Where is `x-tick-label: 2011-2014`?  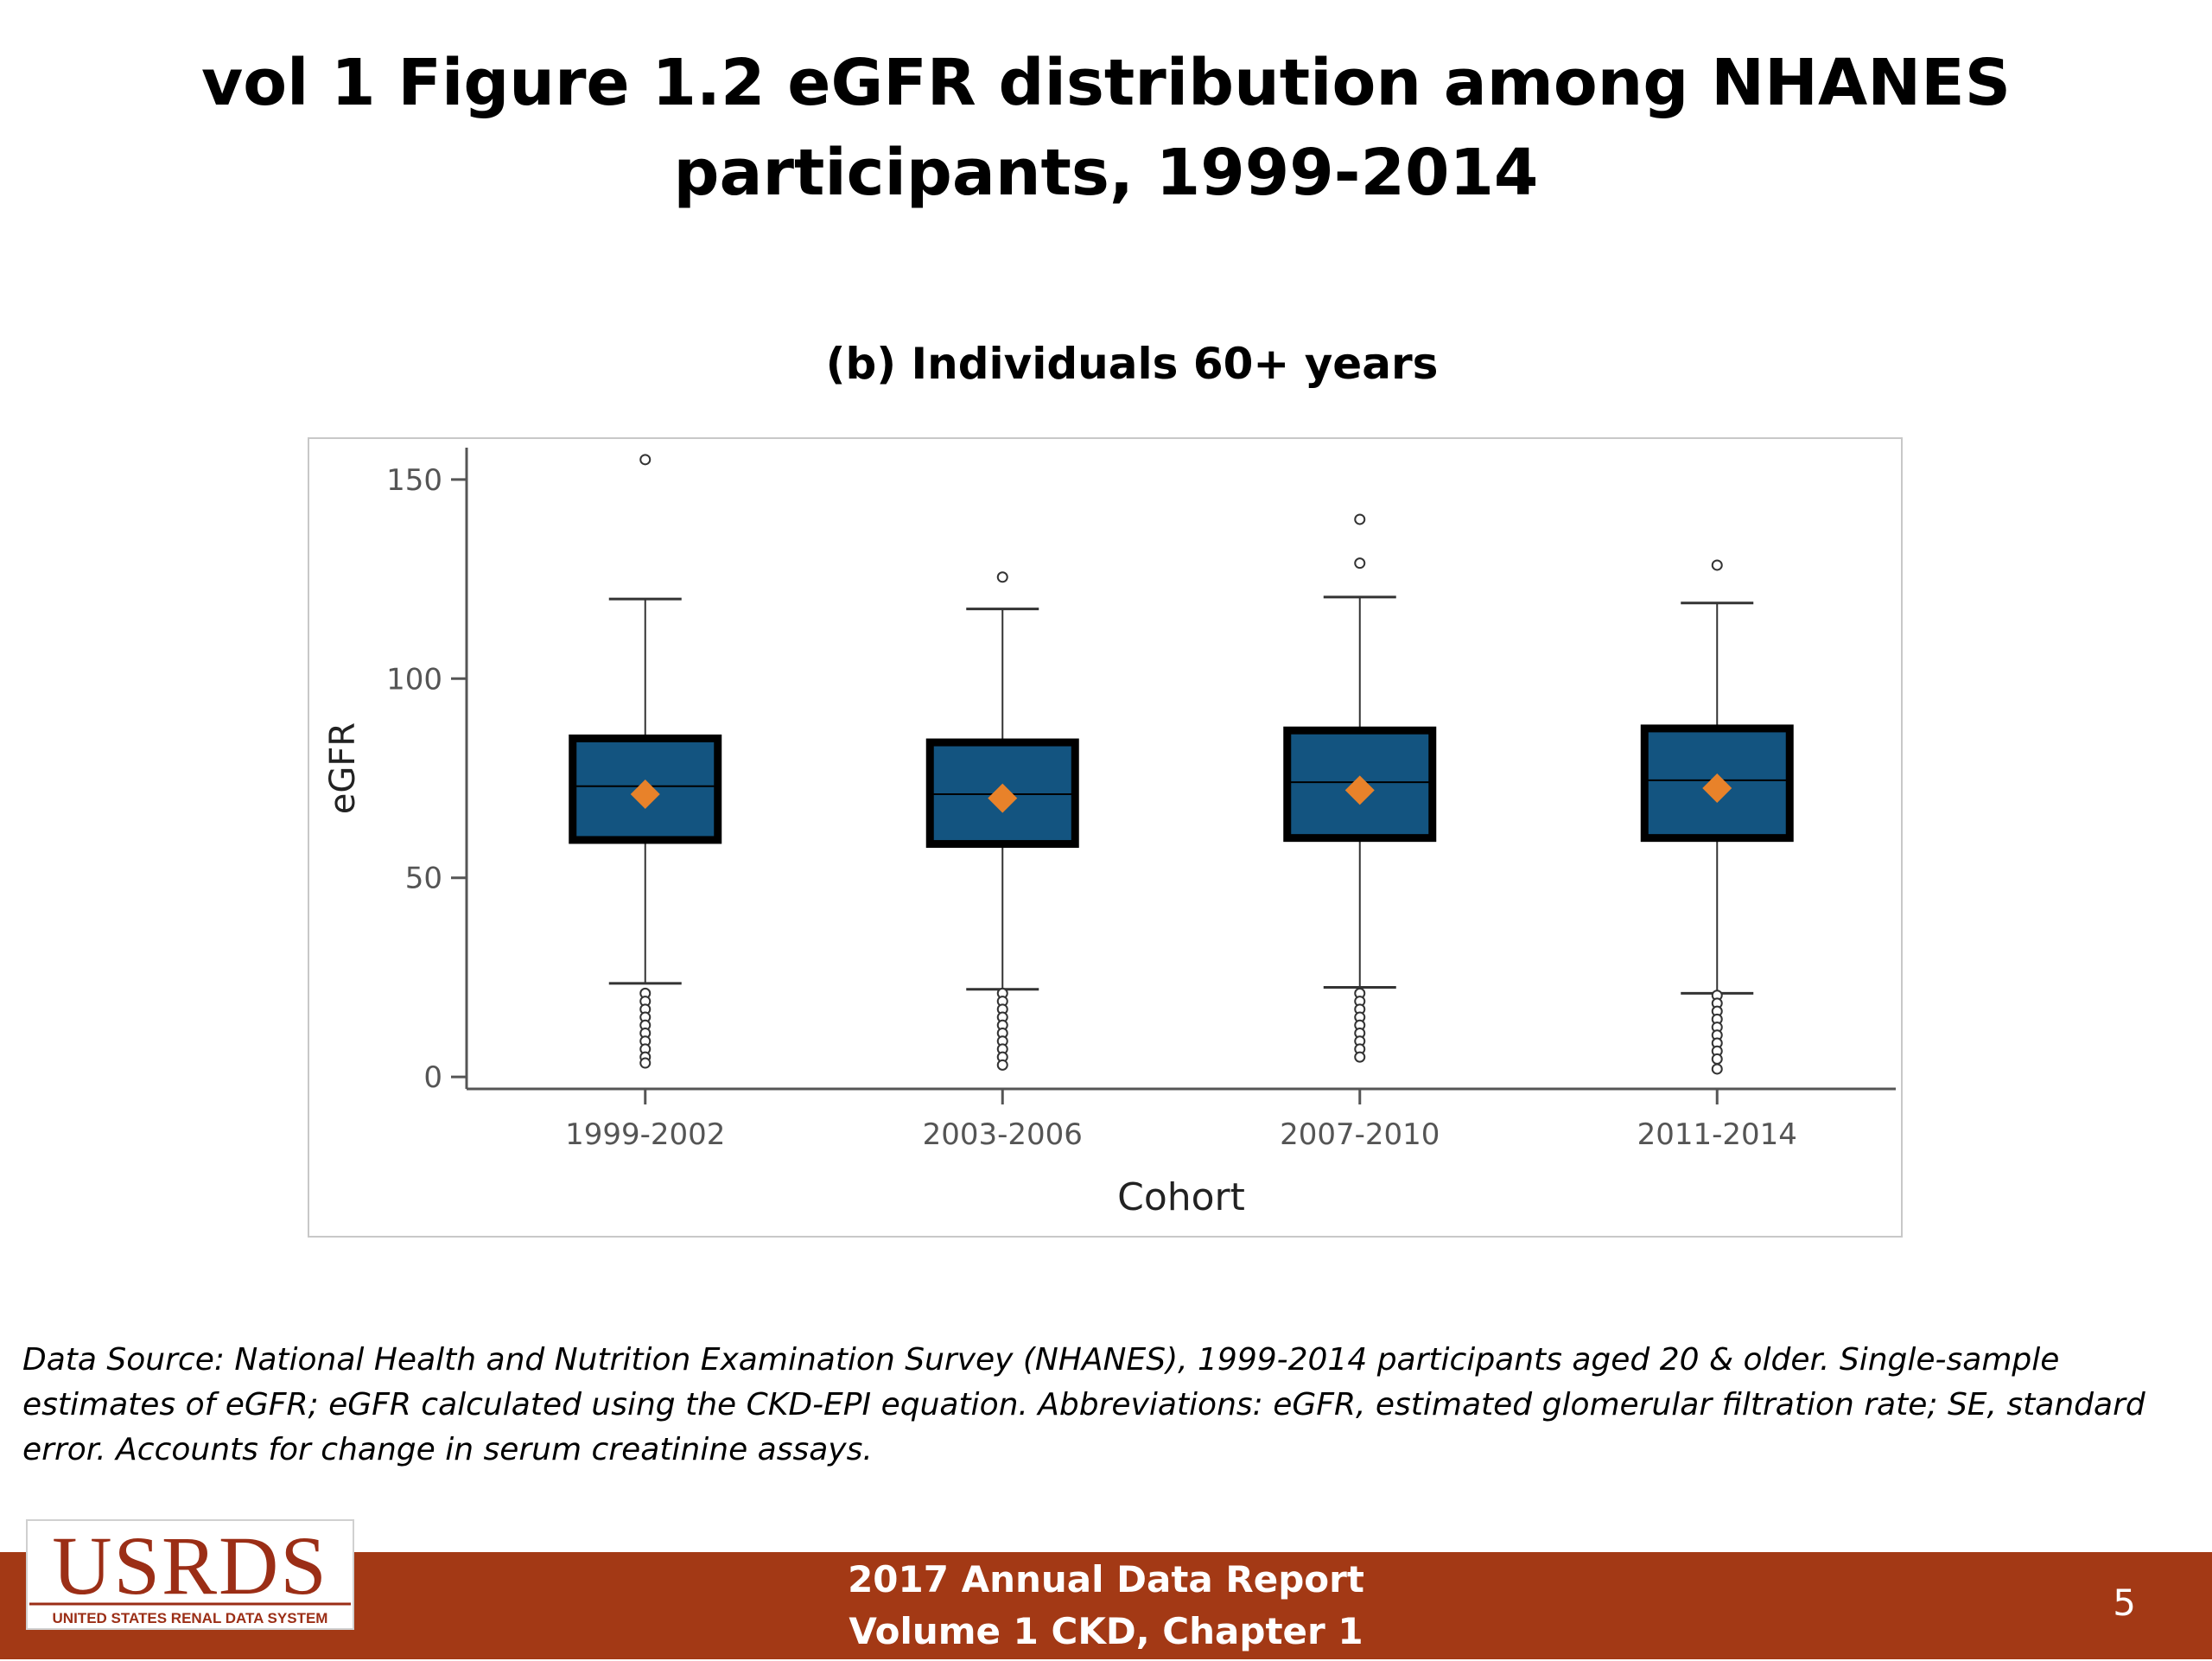 x-tick-label: 2011-2014 is located at coordinates (1717, 1134).